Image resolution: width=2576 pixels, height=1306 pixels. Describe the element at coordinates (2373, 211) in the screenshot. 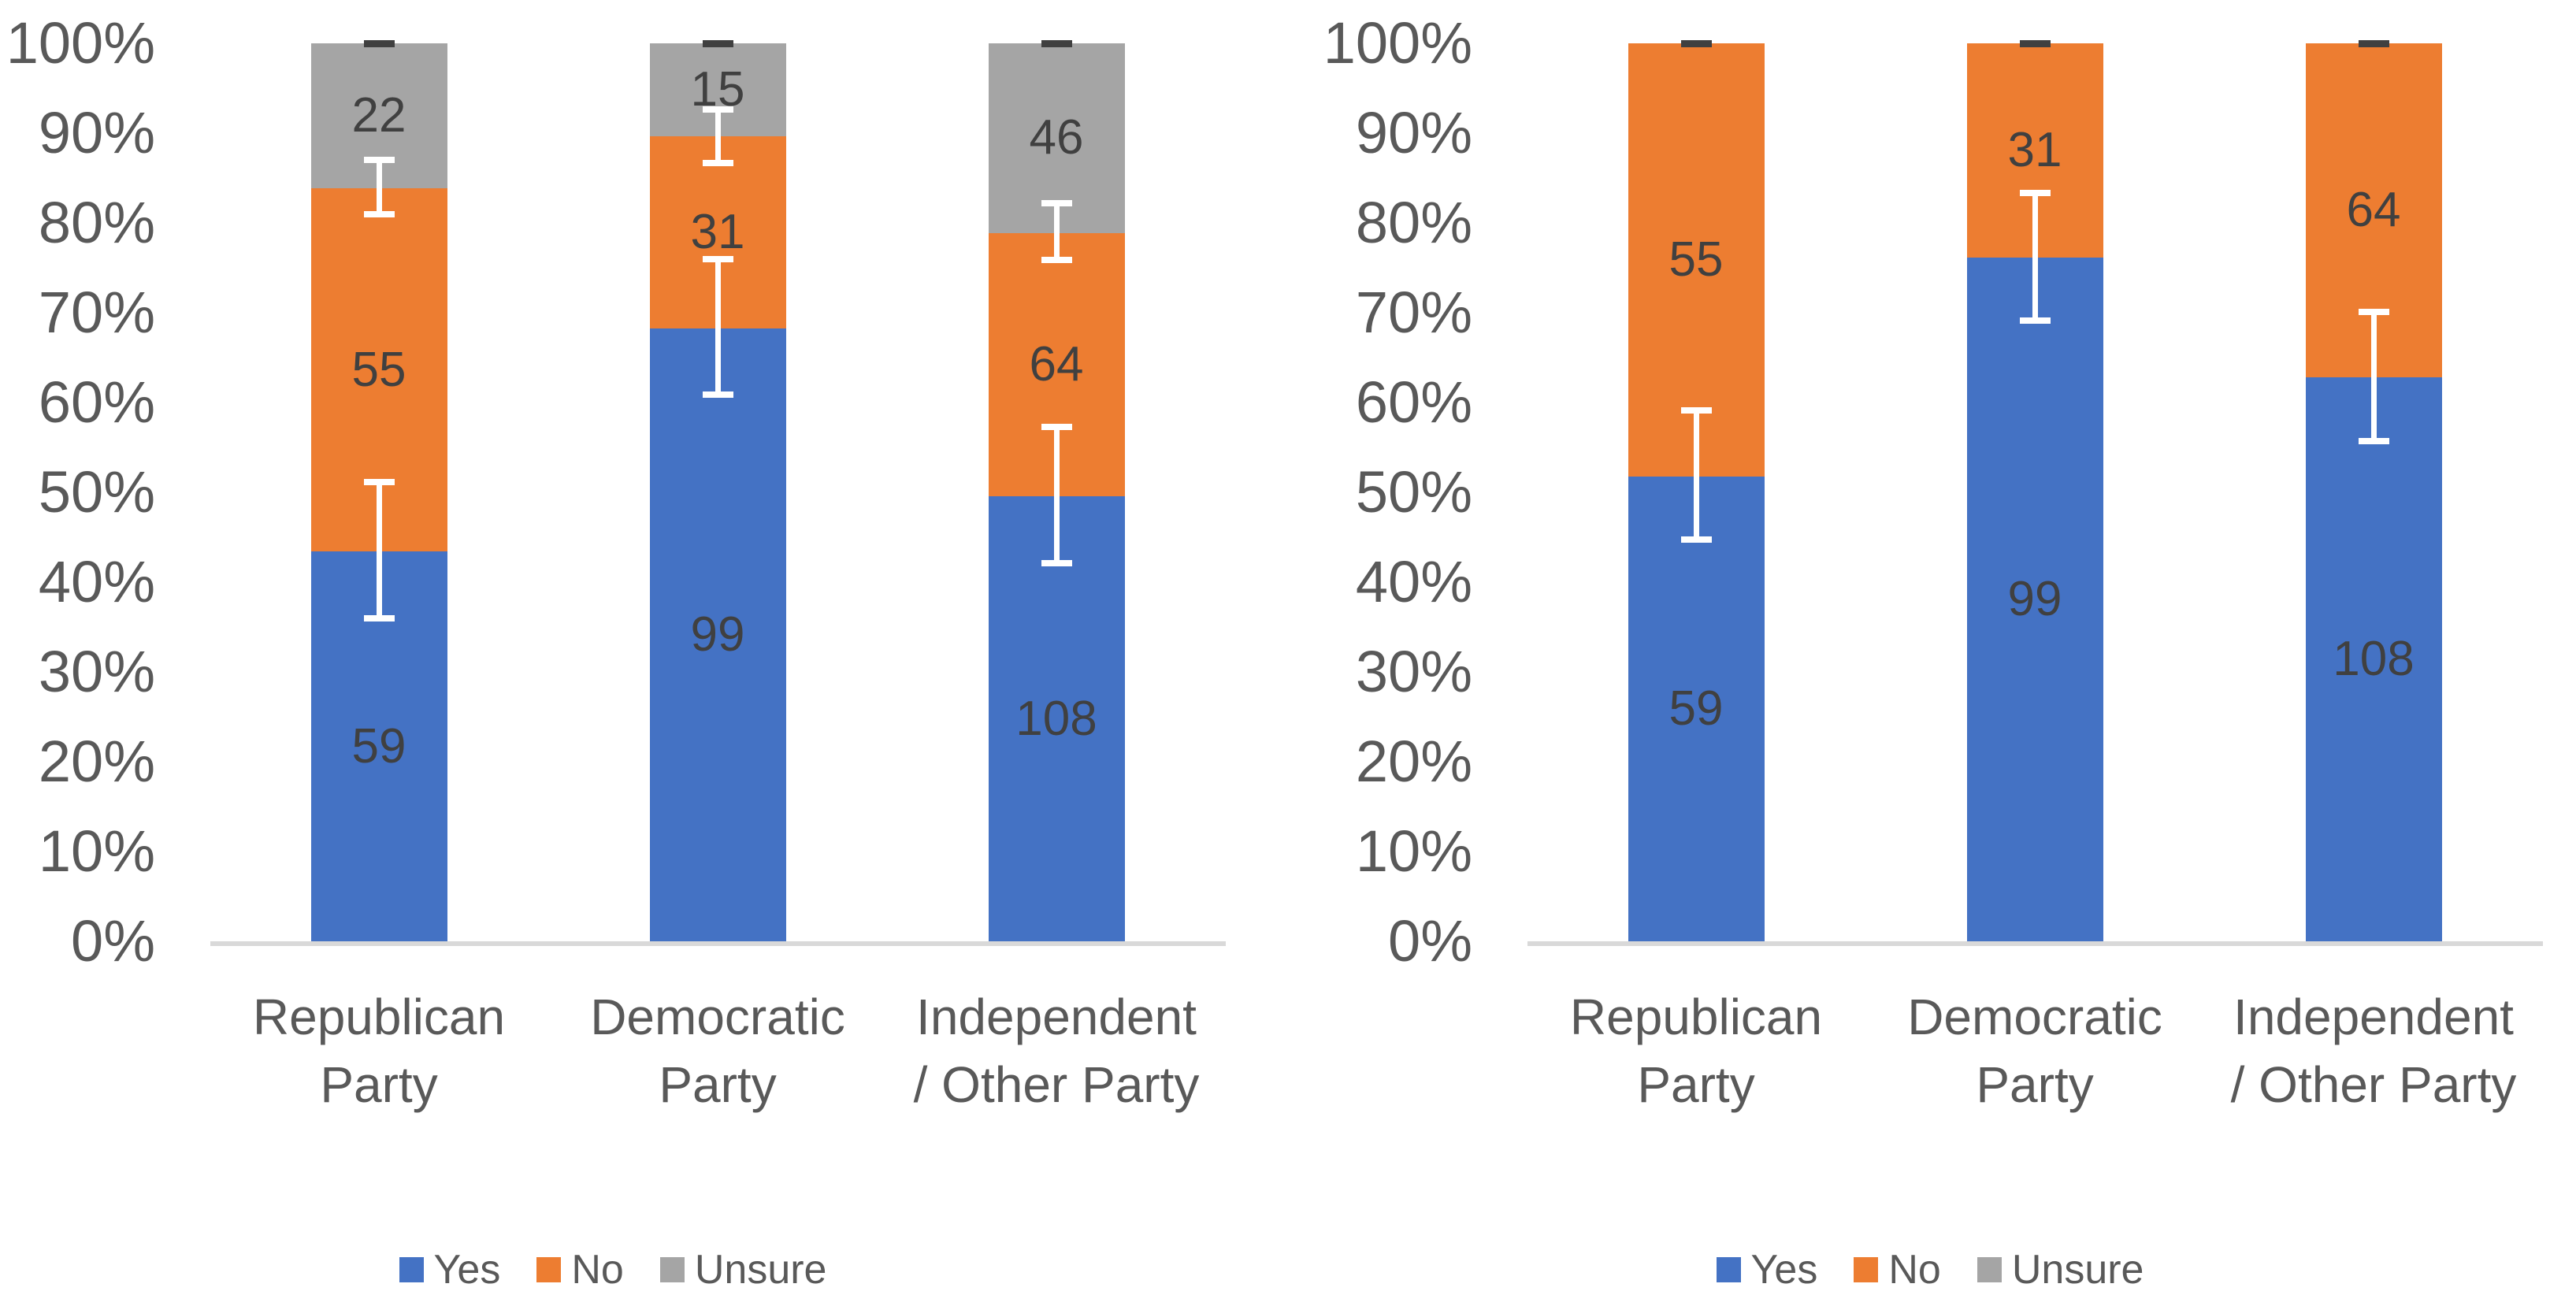

I see `bar-value-label: 64` at that location.